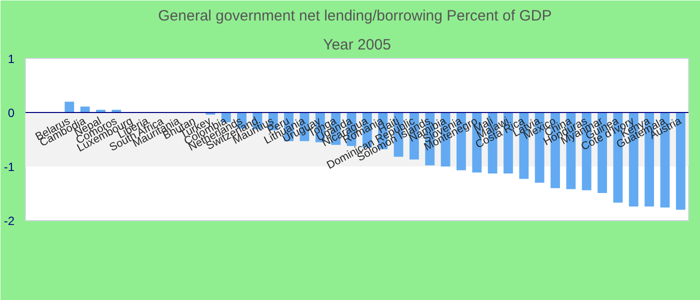 The height and width of the screenshot is (300, 700). What do you see at coordinates (9, 221) in the screenshot?
I see `y-tick-label: -2` at bounding box center [9, 221].